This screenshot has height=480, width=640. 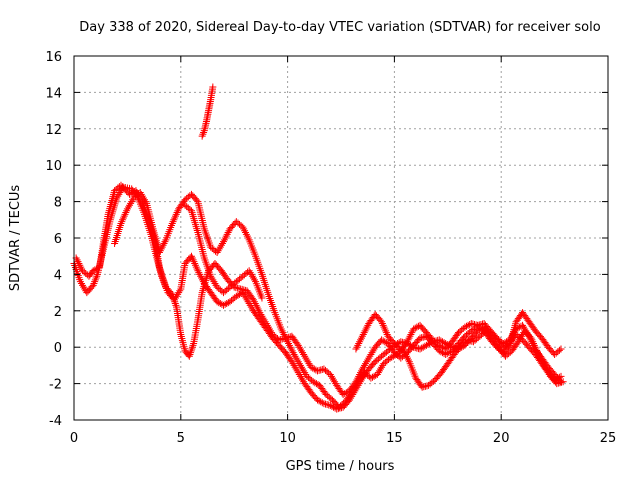 What do you see at coordinates (181, 438) in the screenshot?
I see `x-tick-label: 5` at bounding box center [181, 438].